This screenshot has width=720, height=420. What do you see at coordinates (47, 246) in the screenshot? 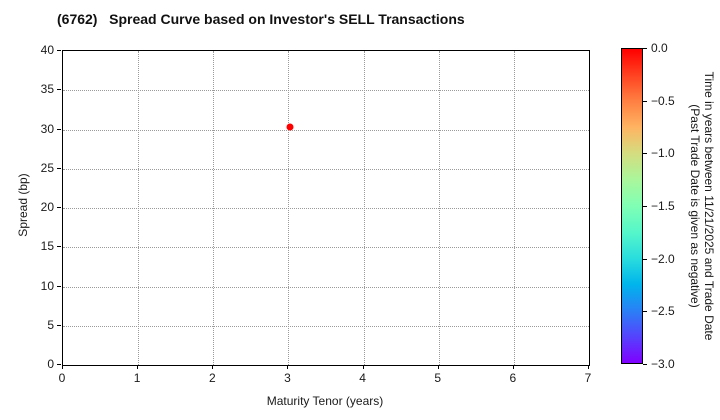
I see `y-tick-label: 15` at bounding box center [47, 246].